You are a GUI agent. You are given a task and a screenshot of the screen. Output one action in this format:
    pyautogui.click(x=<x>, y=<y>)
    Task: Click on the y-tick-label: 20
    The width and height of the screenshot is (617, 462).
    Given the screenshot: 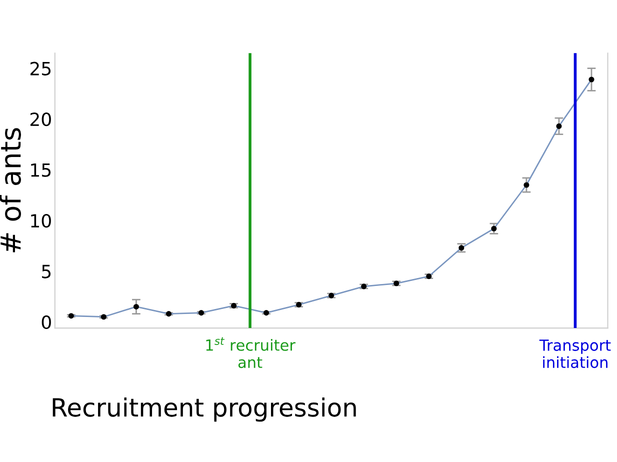 What is the action you would take?
    pyautogui.click(x=40, y=119)
    